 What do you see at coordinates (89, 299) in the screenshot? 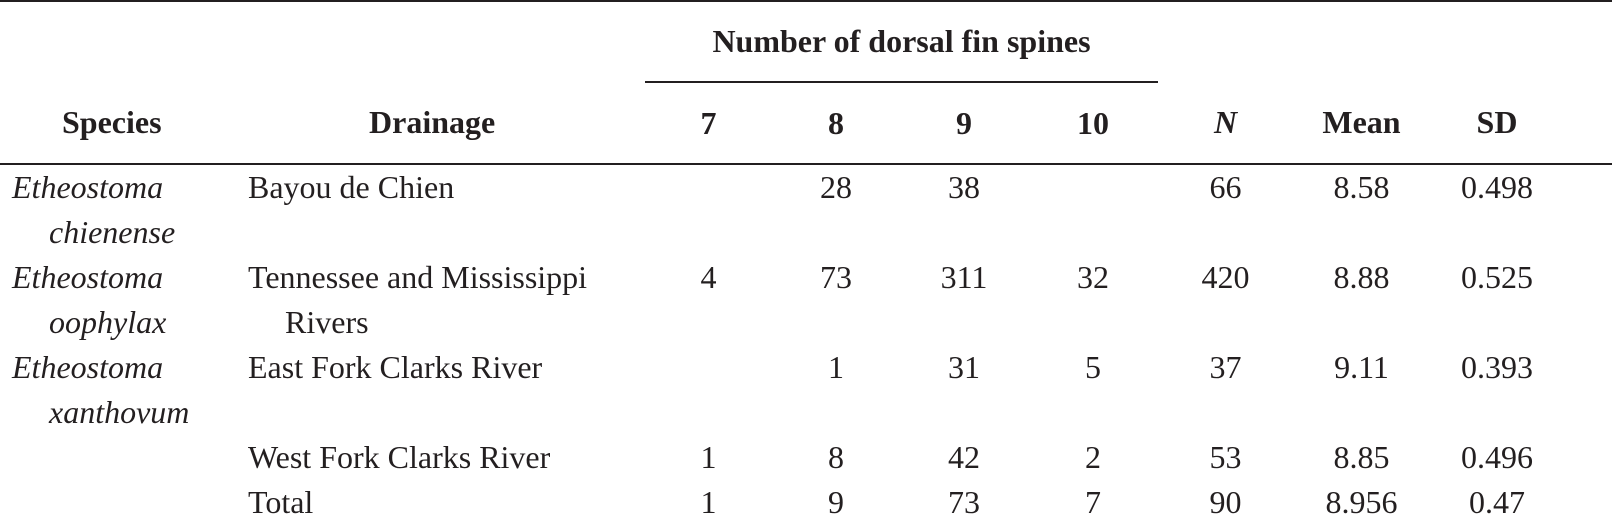
I see `species-cell: Etheostoma oophylax` at bounding box center [89, 299].